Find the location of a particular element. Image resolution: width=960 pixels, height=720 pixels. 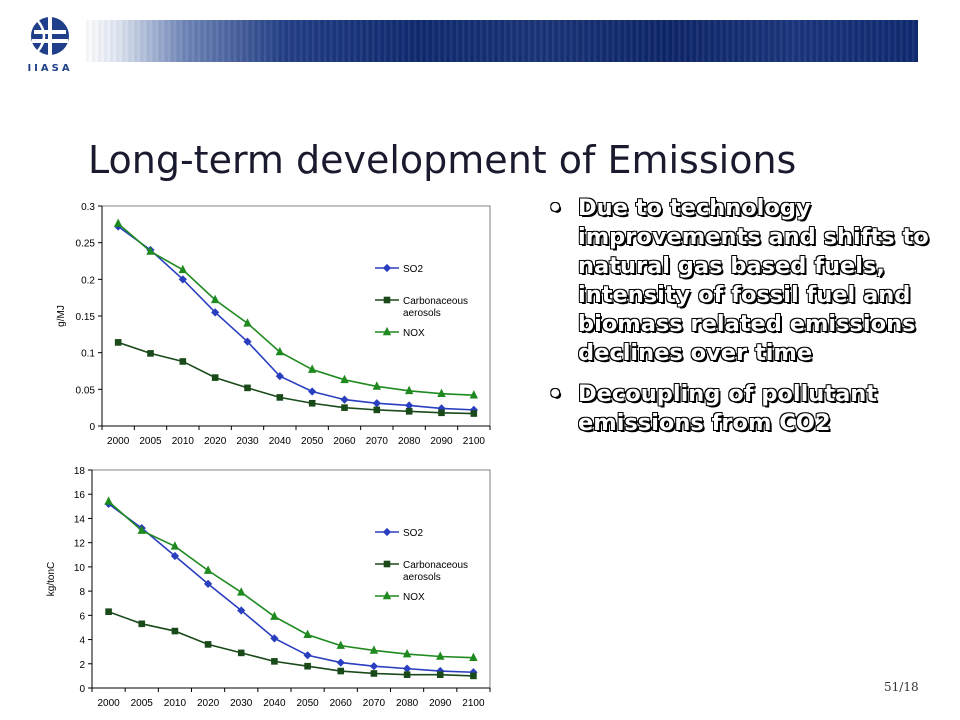

legend-label: SO2 is located at coordinates (413, 269).